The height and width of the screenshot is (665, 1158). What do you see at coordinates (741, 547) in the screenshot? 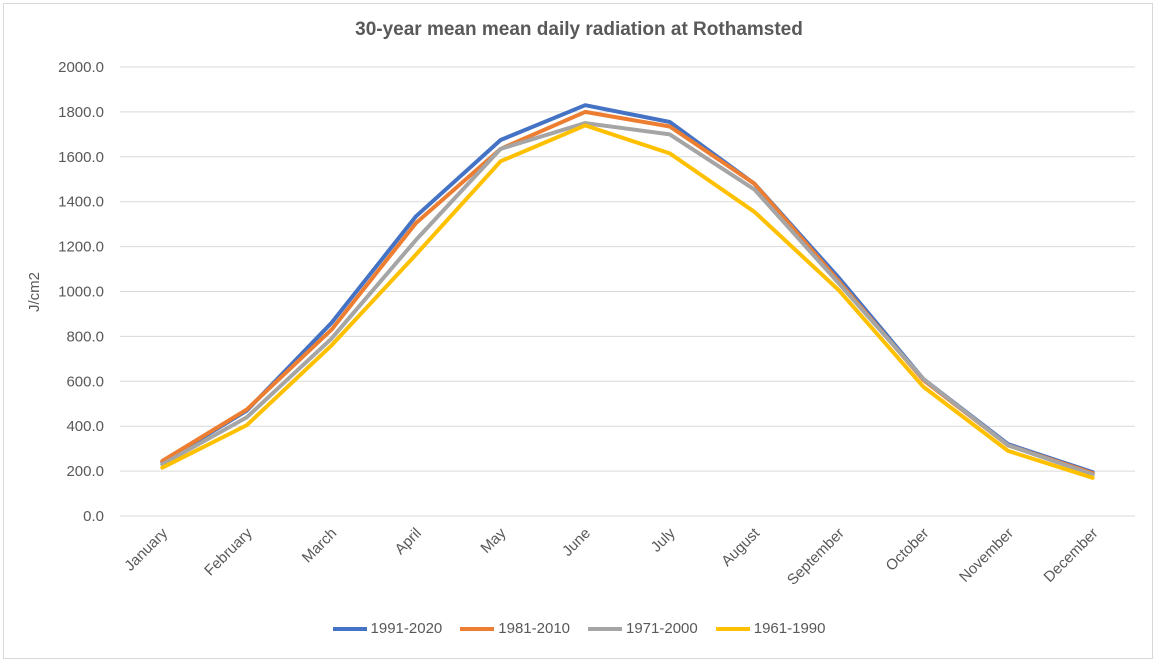
I see `x-tick-label: August` at bounding box center [741, 547].